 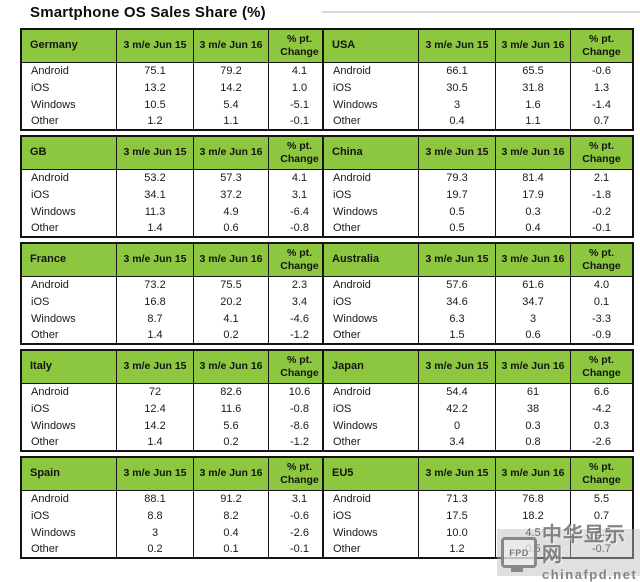 What do you see at coordinates (533, 498) in the screenshot?
I see `value-jun16: 76.8` at bounding box center [533, 498].